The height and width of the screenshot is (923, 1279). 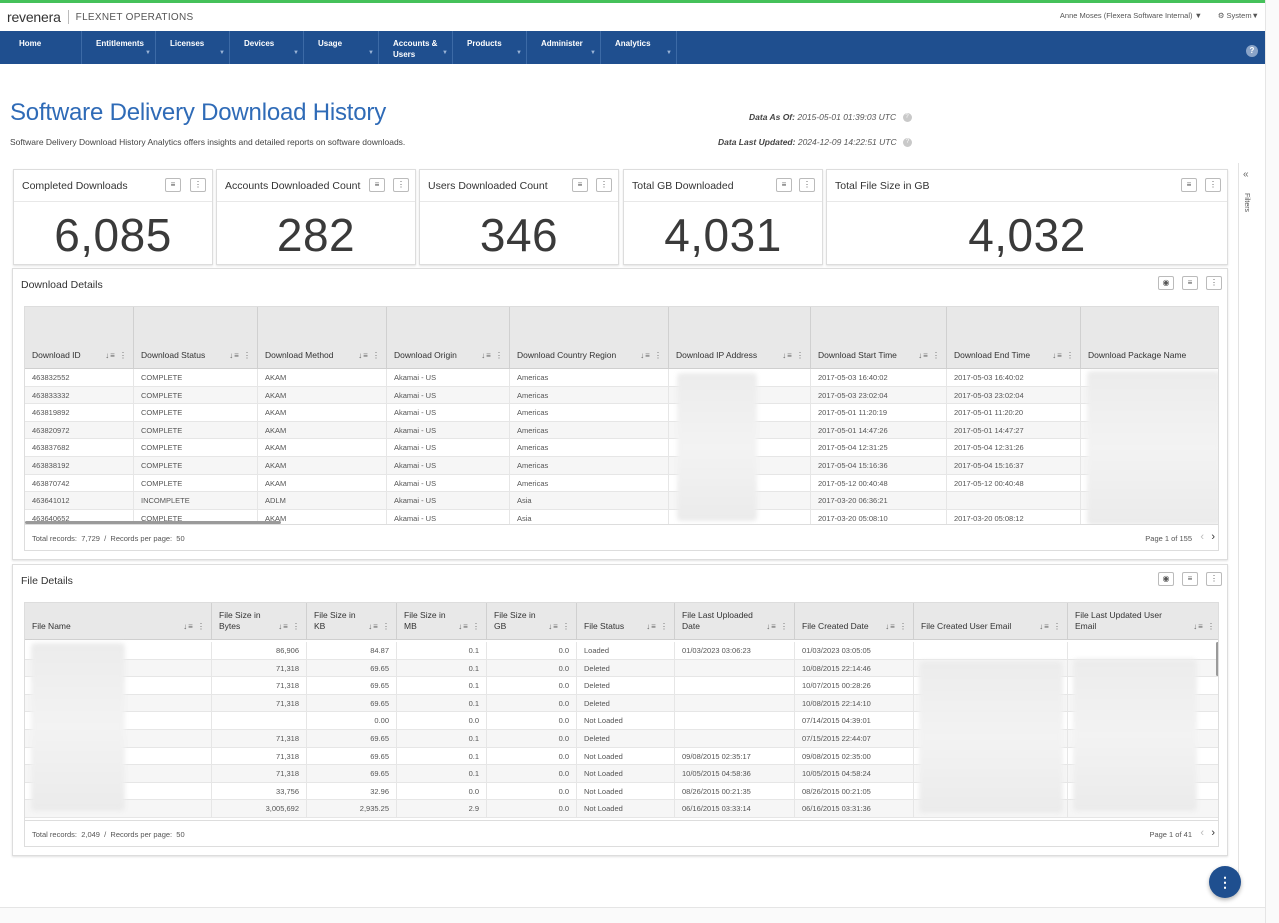 What do you see at coordinates (416, 47) in the screenshot?
I see `nav-item-accounts-users: Accounts & Users ▼` at bounding box center [416, 47].